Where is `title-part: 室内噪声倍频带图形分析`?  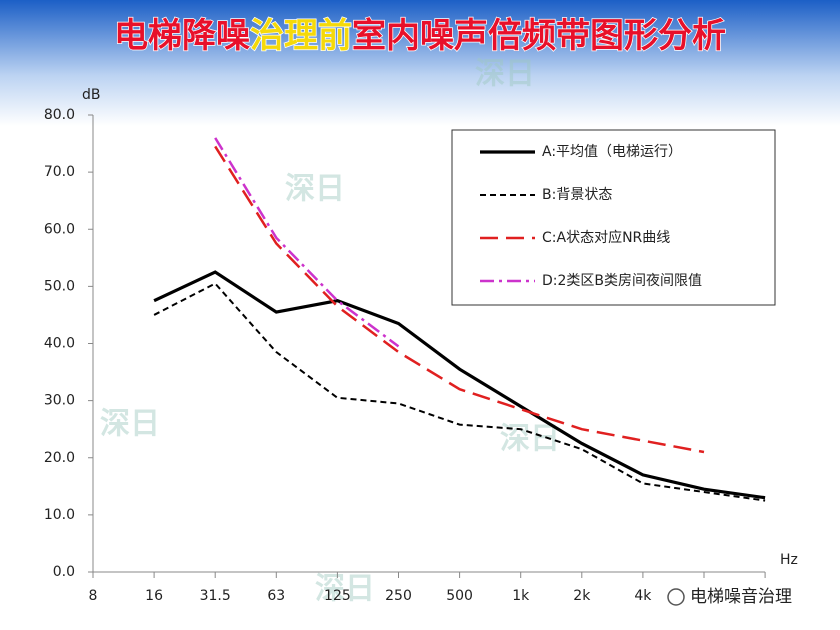
title-part: 室内噪声倍频带图形分析 is located at coordinates (539, 36).